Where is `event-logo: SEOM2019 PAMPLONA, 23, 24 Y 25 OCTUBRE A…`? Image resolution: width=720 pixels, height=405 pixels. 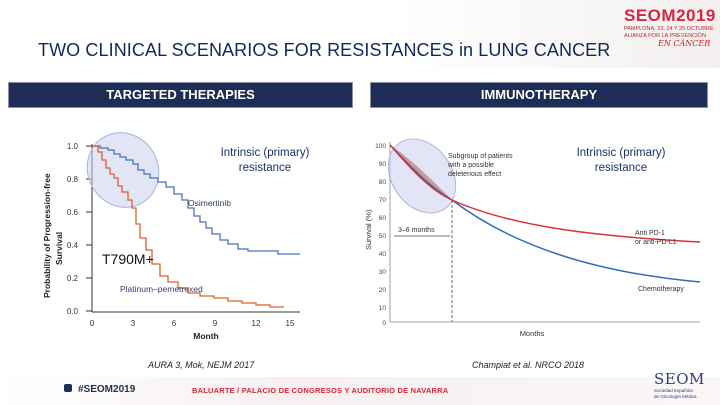 event-logo: SEOM2019 PAMPLONA, 23, 24 Y 25 OCTUBRE A… is located at coordinates (671, 33).